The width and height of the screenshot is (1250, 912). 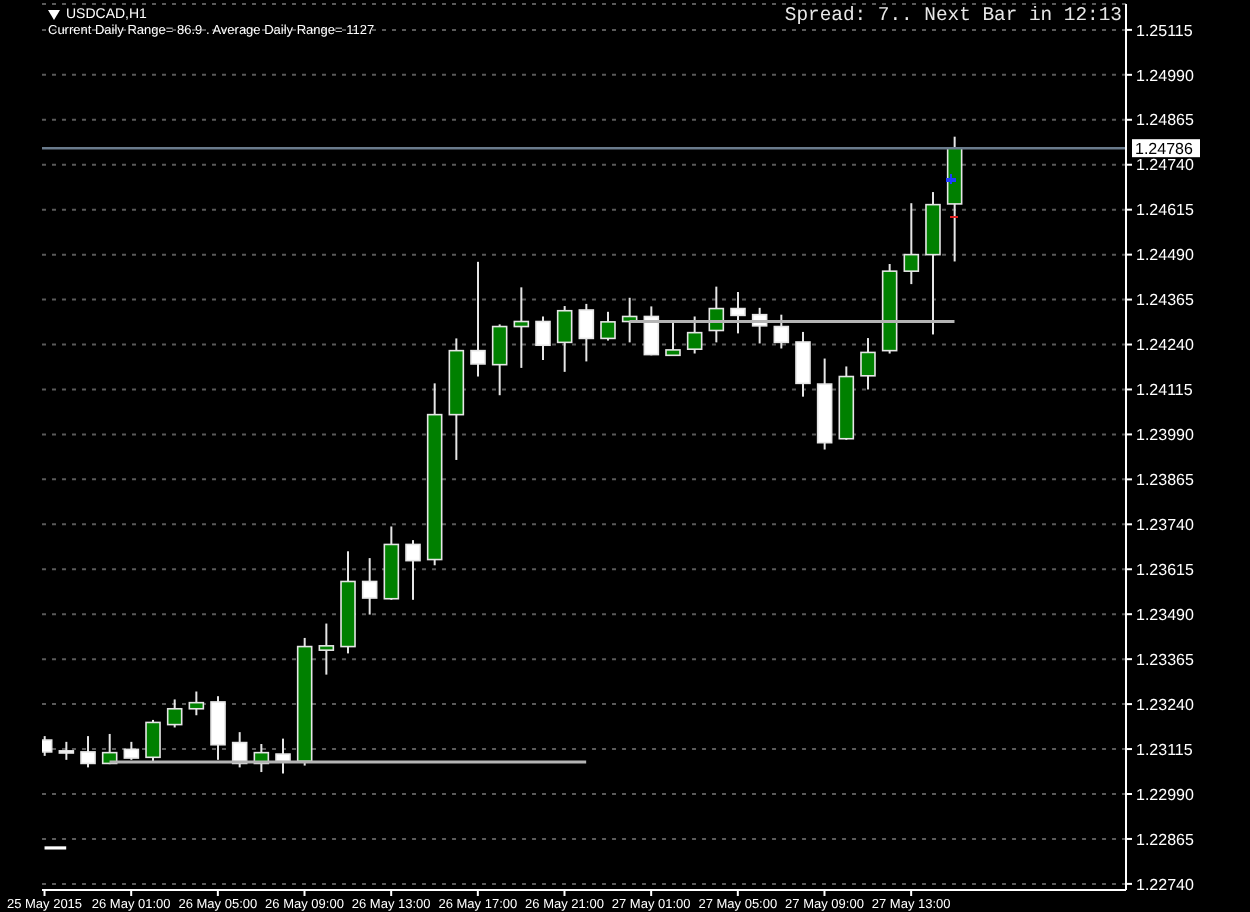 What do you see at coordinates (1165, 839) in the screenshot?
I see `y-tick-label: 1.22865` at bounding box center [1165, 839].